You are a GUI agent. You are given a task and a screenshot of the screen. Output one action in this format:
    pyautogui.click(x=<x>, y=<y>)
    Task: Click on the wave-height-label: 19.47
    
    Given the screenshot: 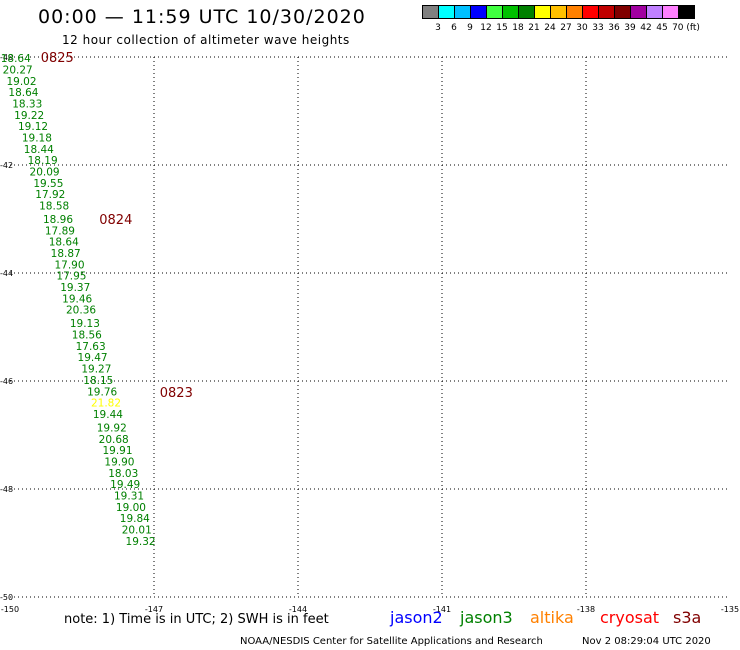 What is the action you would take?
    pyautogui.click(x=93, y=358)
    